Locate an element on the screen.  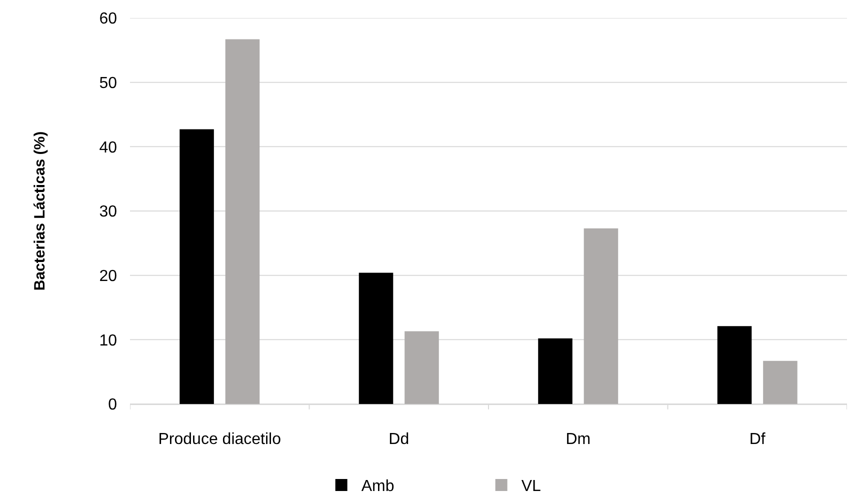
y-tick-label: 40 is located at coordinates (108, 147).